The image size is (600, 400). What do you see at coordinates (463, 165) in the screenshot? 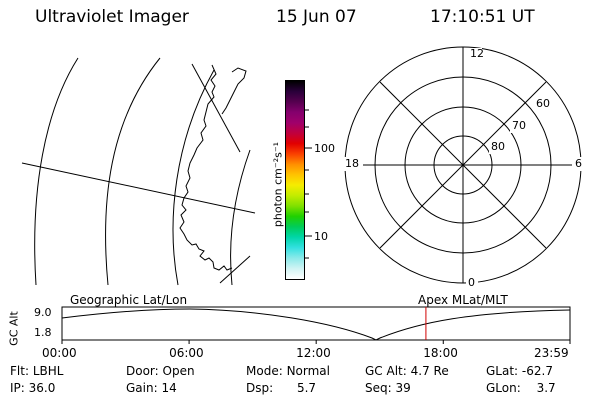
I see `polar-diagonal` at bounding box center [463, 165].